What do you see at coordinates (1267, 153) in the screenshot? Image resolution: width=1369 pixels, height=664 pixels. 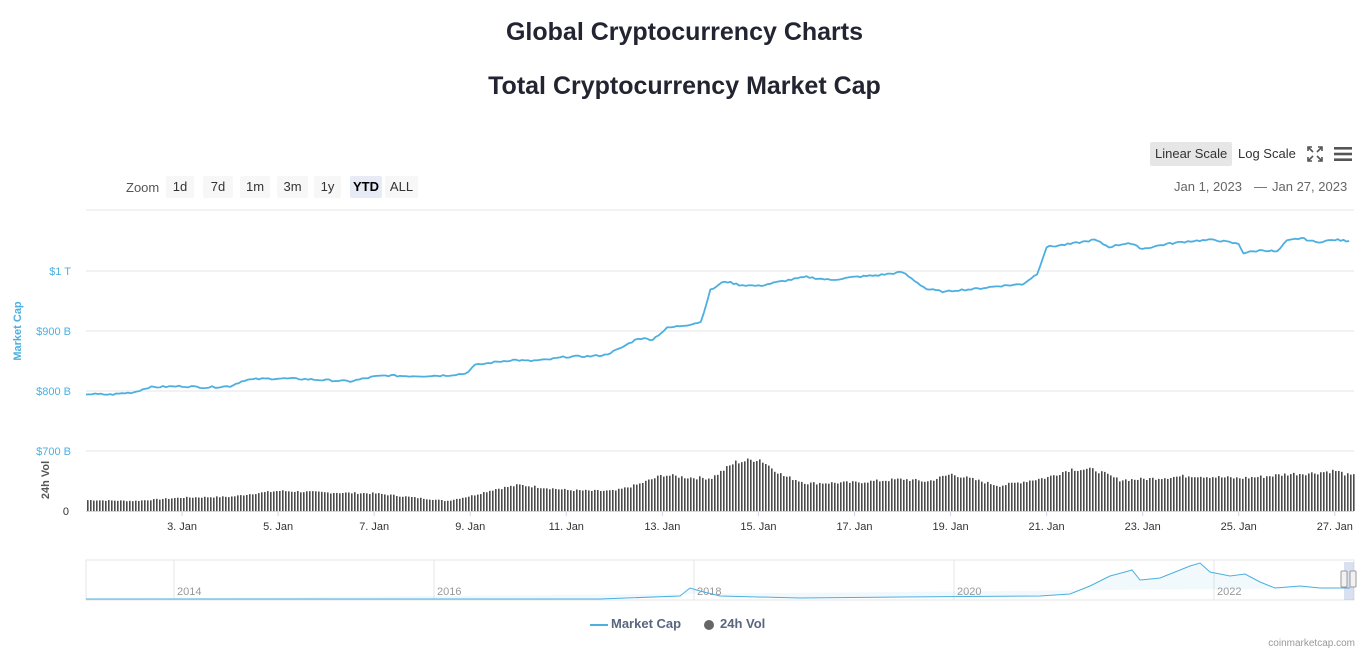 I see `log-scale-button: Log Scale` at bounding box center [1267, 153].